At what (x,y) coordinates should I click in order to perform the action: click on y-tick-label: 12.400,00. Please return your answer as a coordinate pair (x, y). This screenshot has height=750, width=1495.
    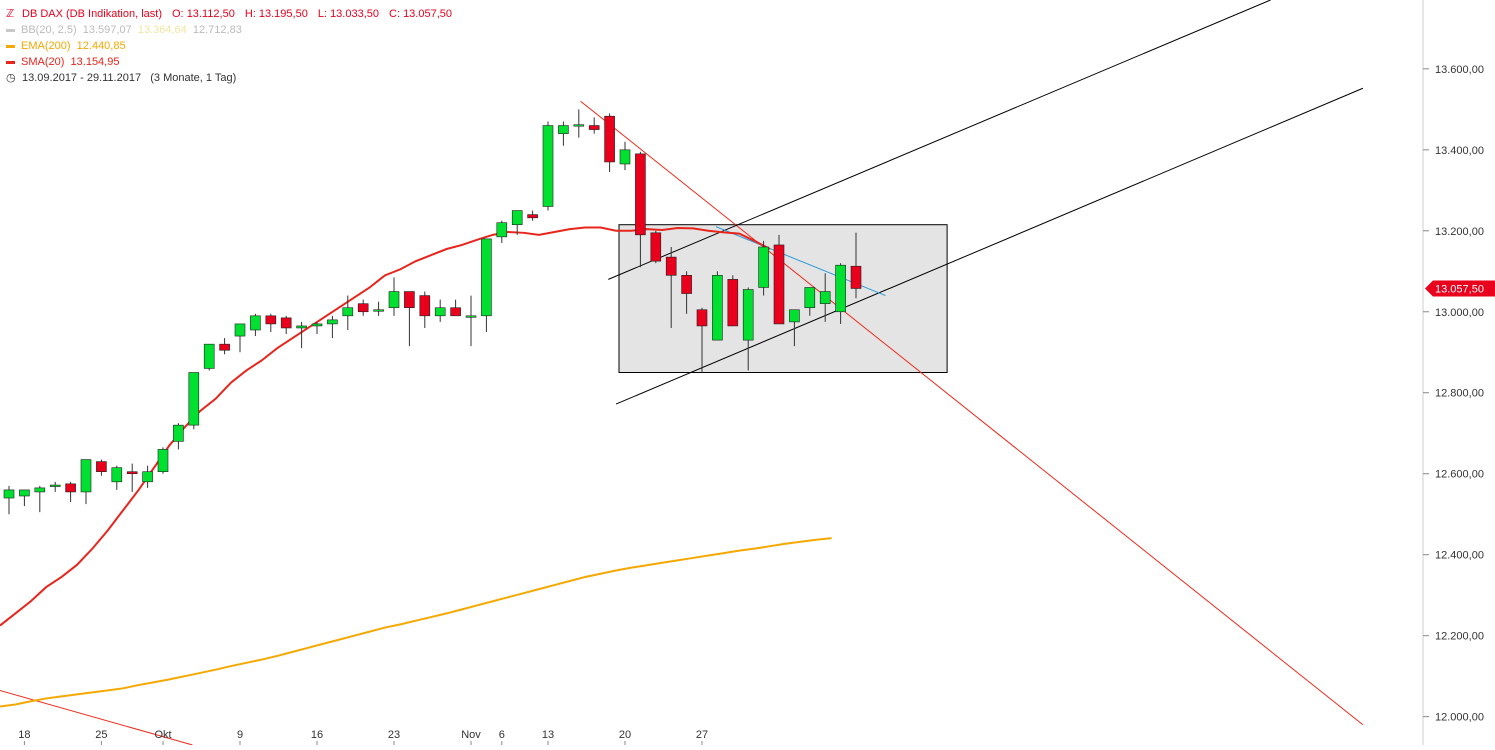
    Looking at the image, I should click on (1459, 556).